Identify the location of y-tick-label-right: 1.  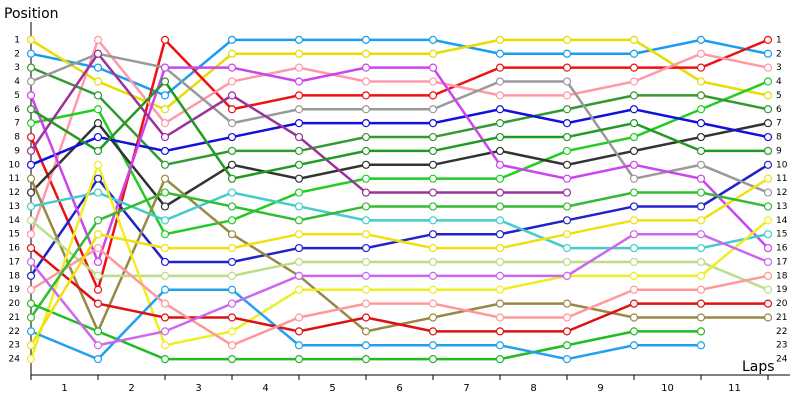
(779, 40).